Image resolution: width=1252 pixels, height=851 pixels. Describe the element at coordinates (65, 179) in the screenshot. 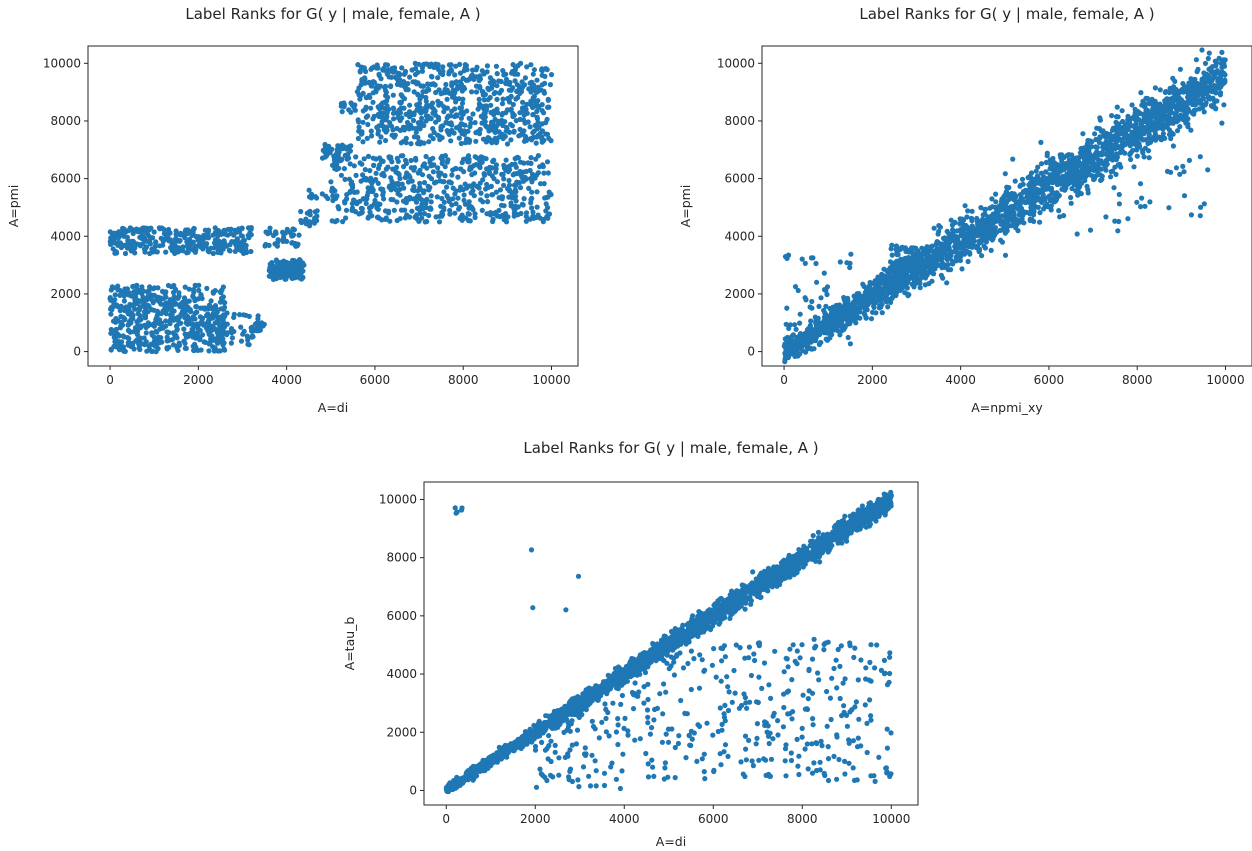

I see `y-tick-label: 6000` at that location.